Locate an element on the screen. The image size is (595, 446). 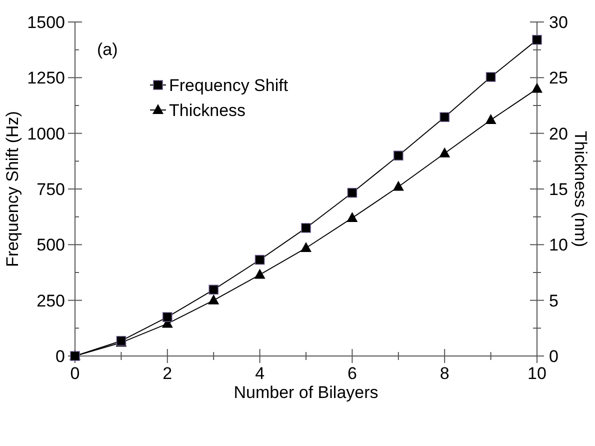
y-axis-title: Frequency Shift (Hz) is located at coordinates (12, 189).